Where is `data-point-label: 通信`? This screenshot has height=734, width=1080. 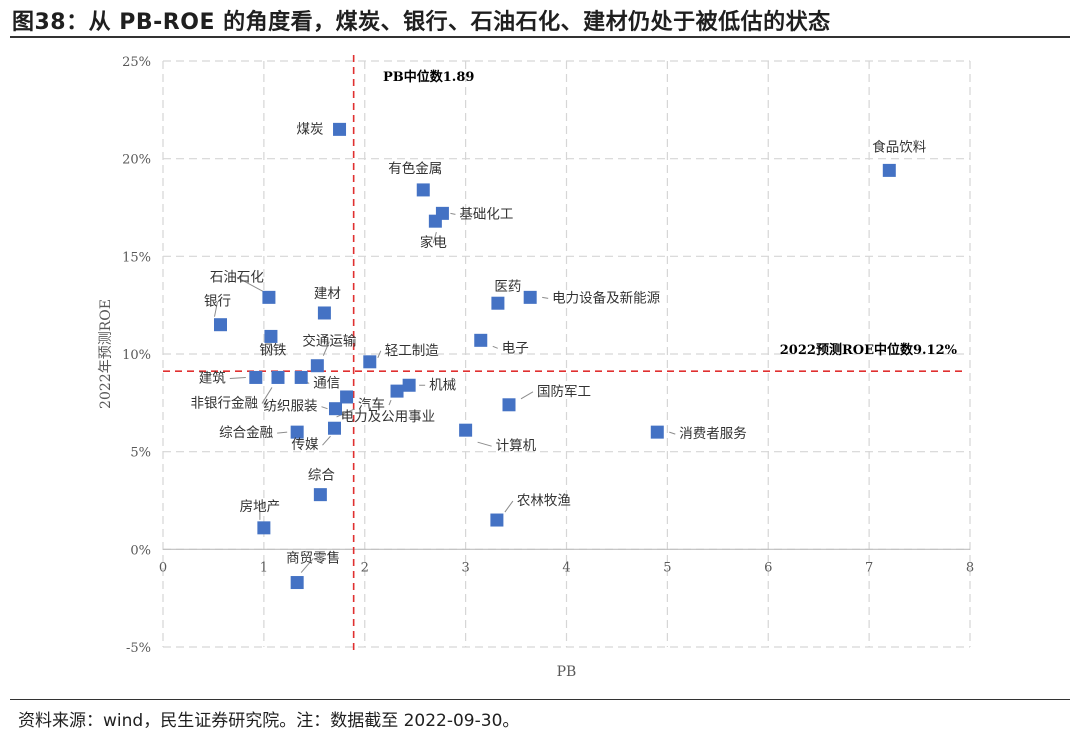
data-point-label: 通信 is located at coordinates (326, 383).